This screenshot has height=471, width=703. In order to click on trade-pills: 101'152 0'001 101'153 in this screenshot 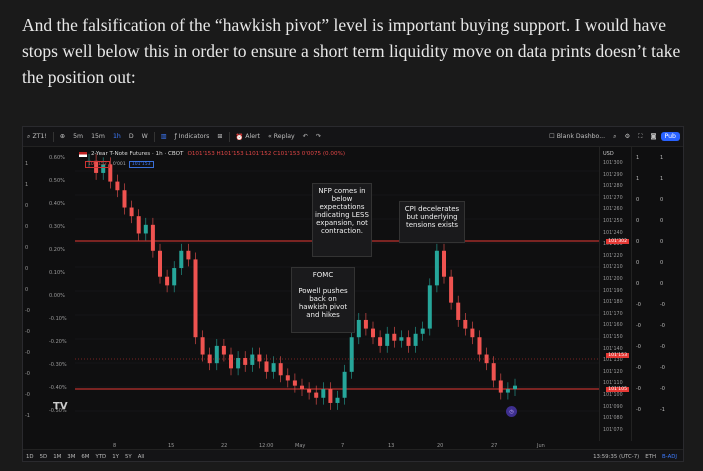, I will do `click(119, 164)`.